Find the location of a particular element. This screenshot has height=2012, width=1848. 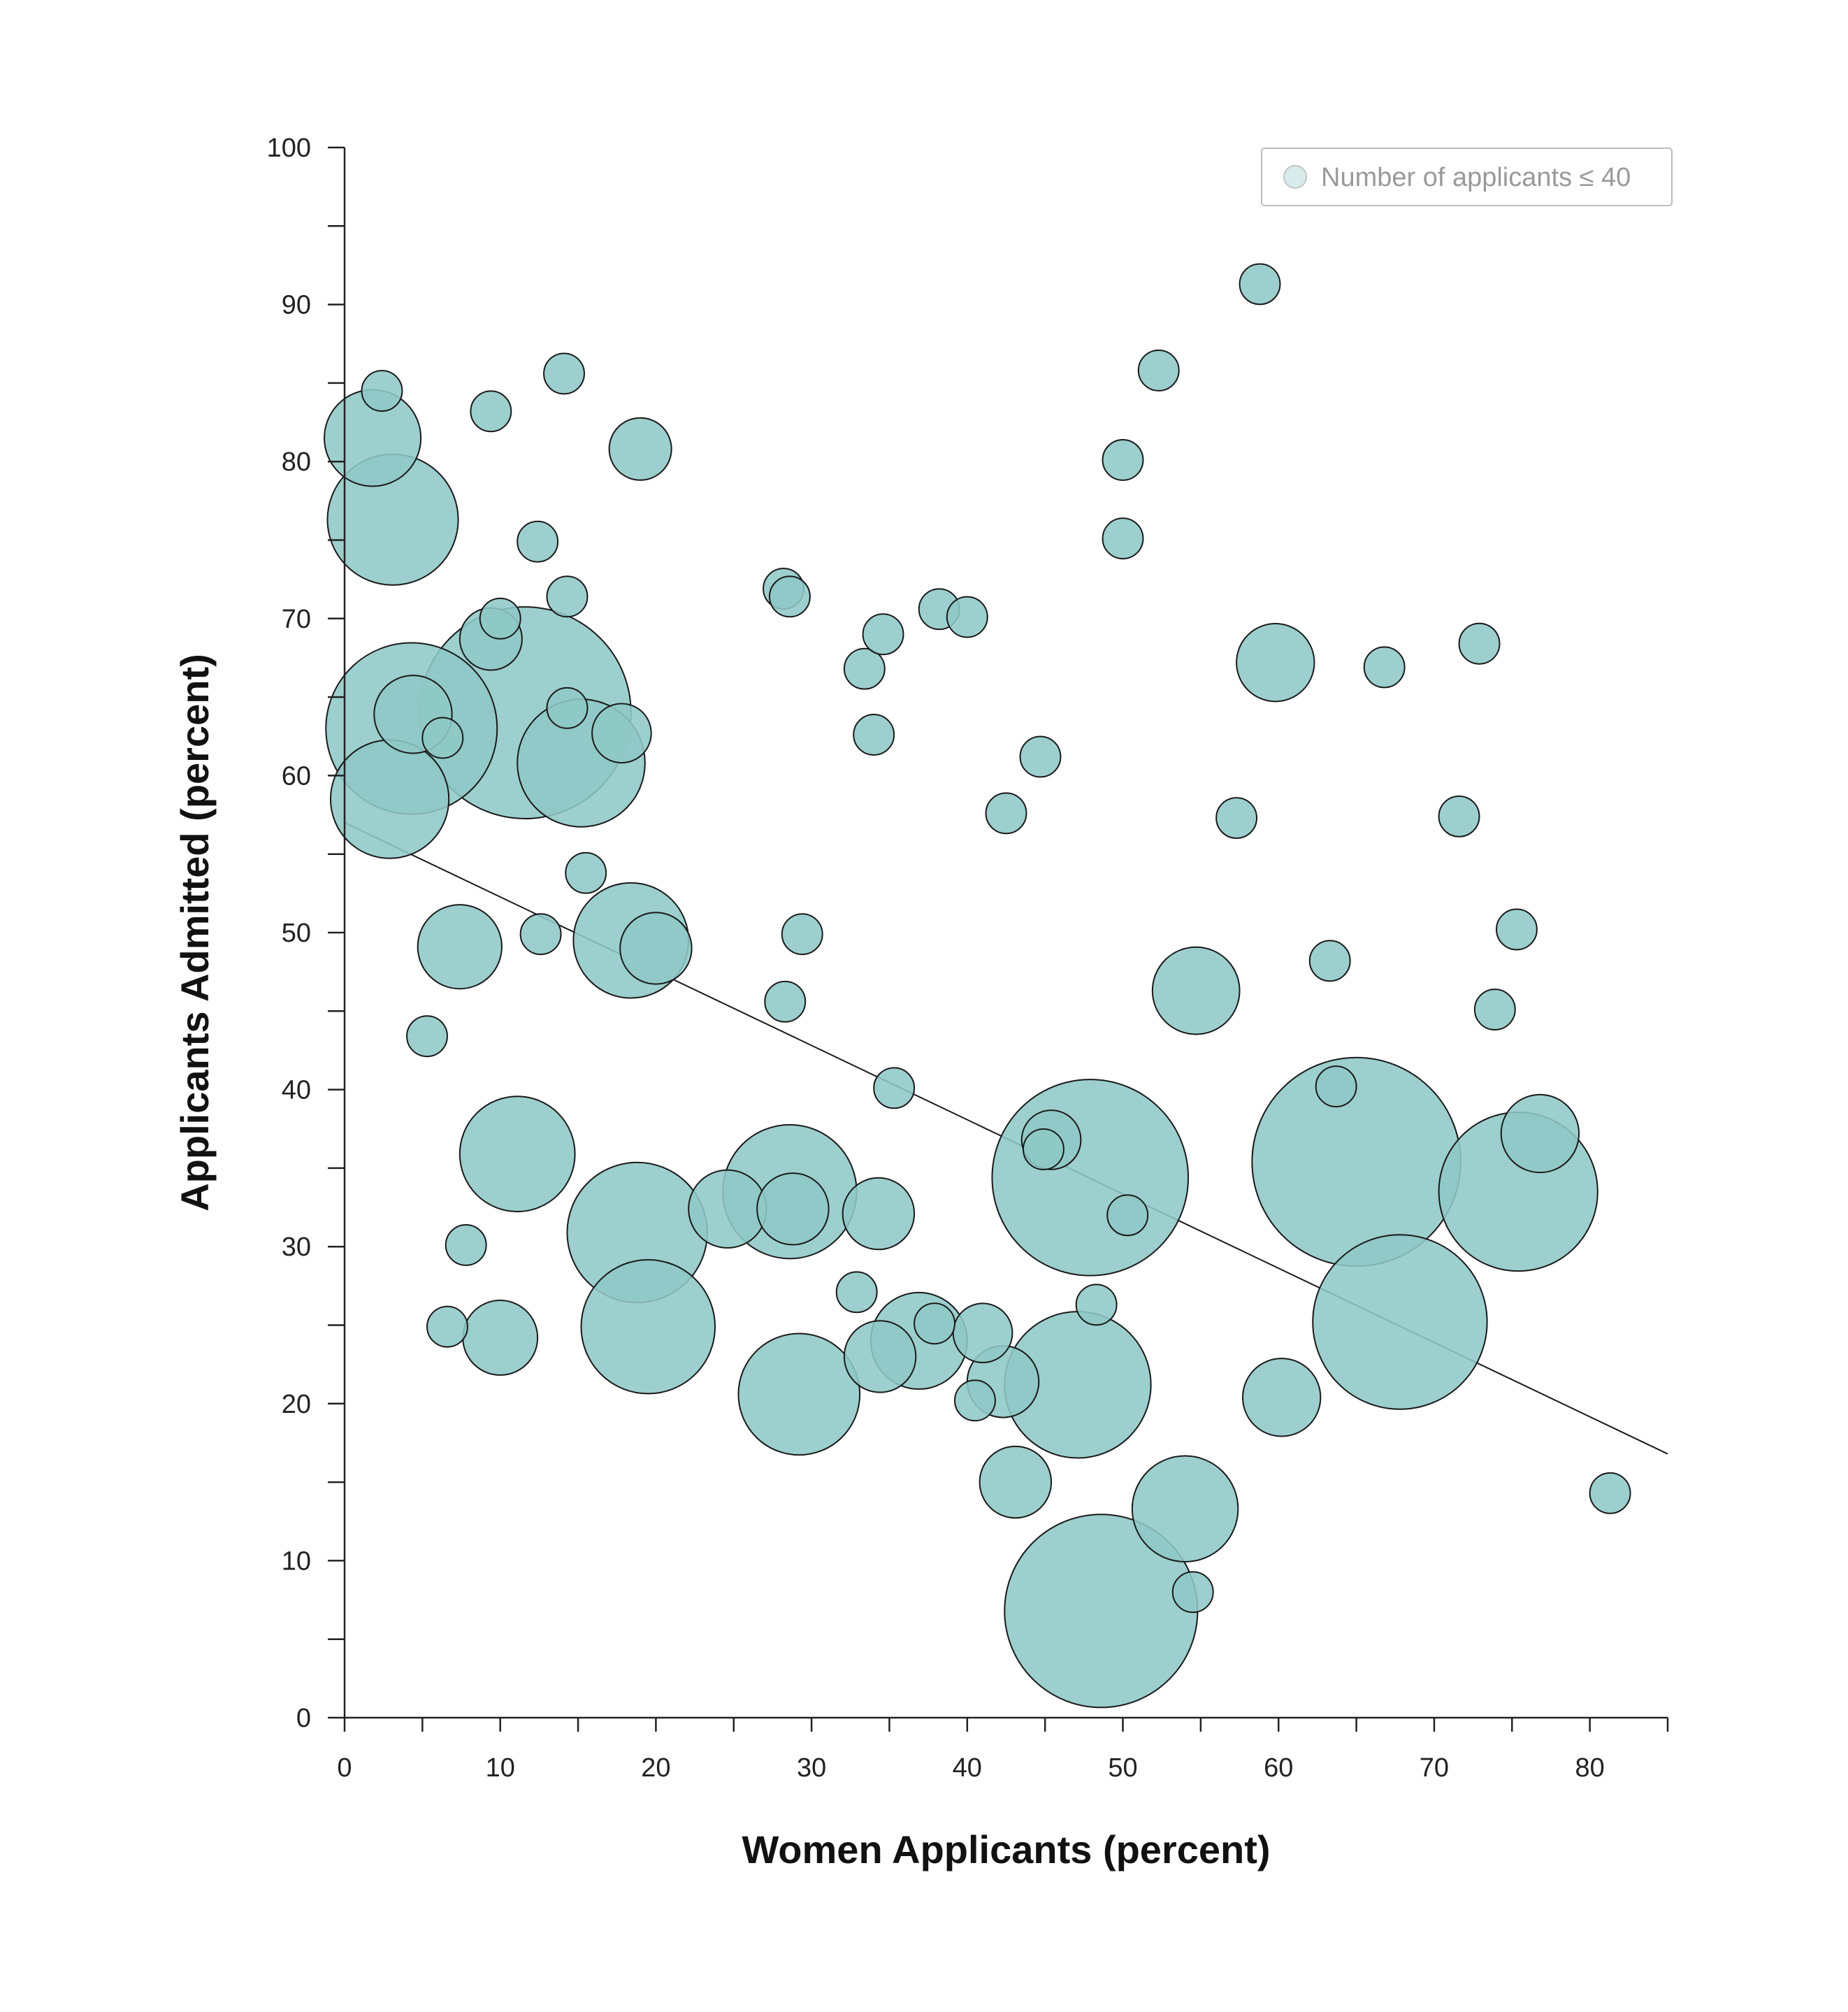

y-tick-label: 60 is located at coordinates (296, 776).